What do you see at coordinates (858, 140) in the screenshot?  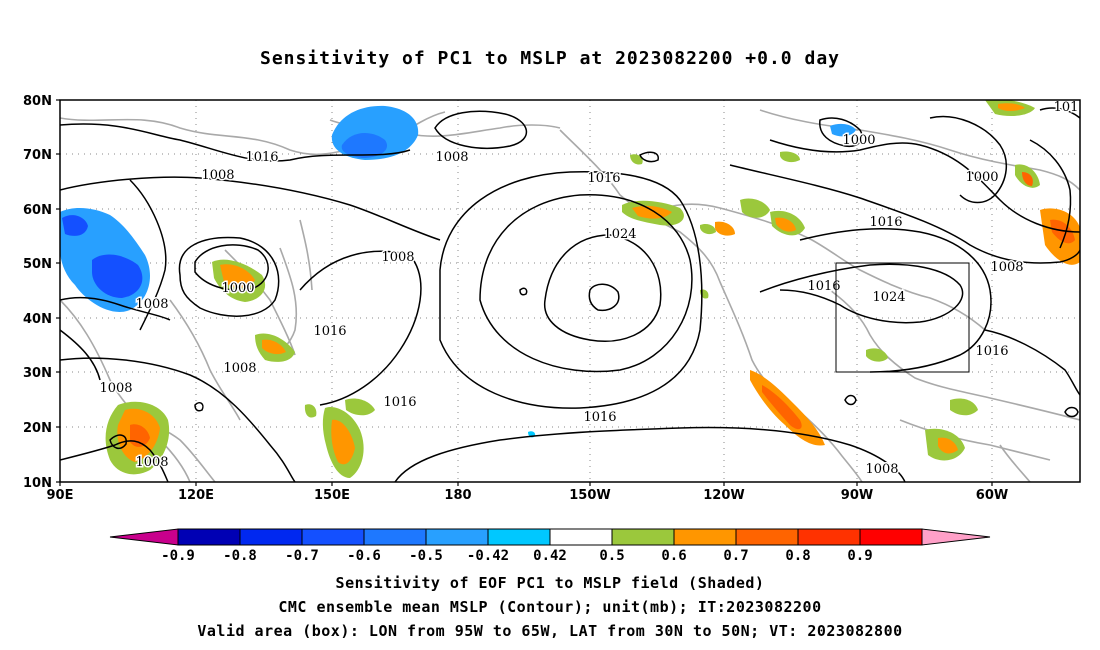 I see `contour-label-1000-ne: 1000` at bounding box center [858, 140].